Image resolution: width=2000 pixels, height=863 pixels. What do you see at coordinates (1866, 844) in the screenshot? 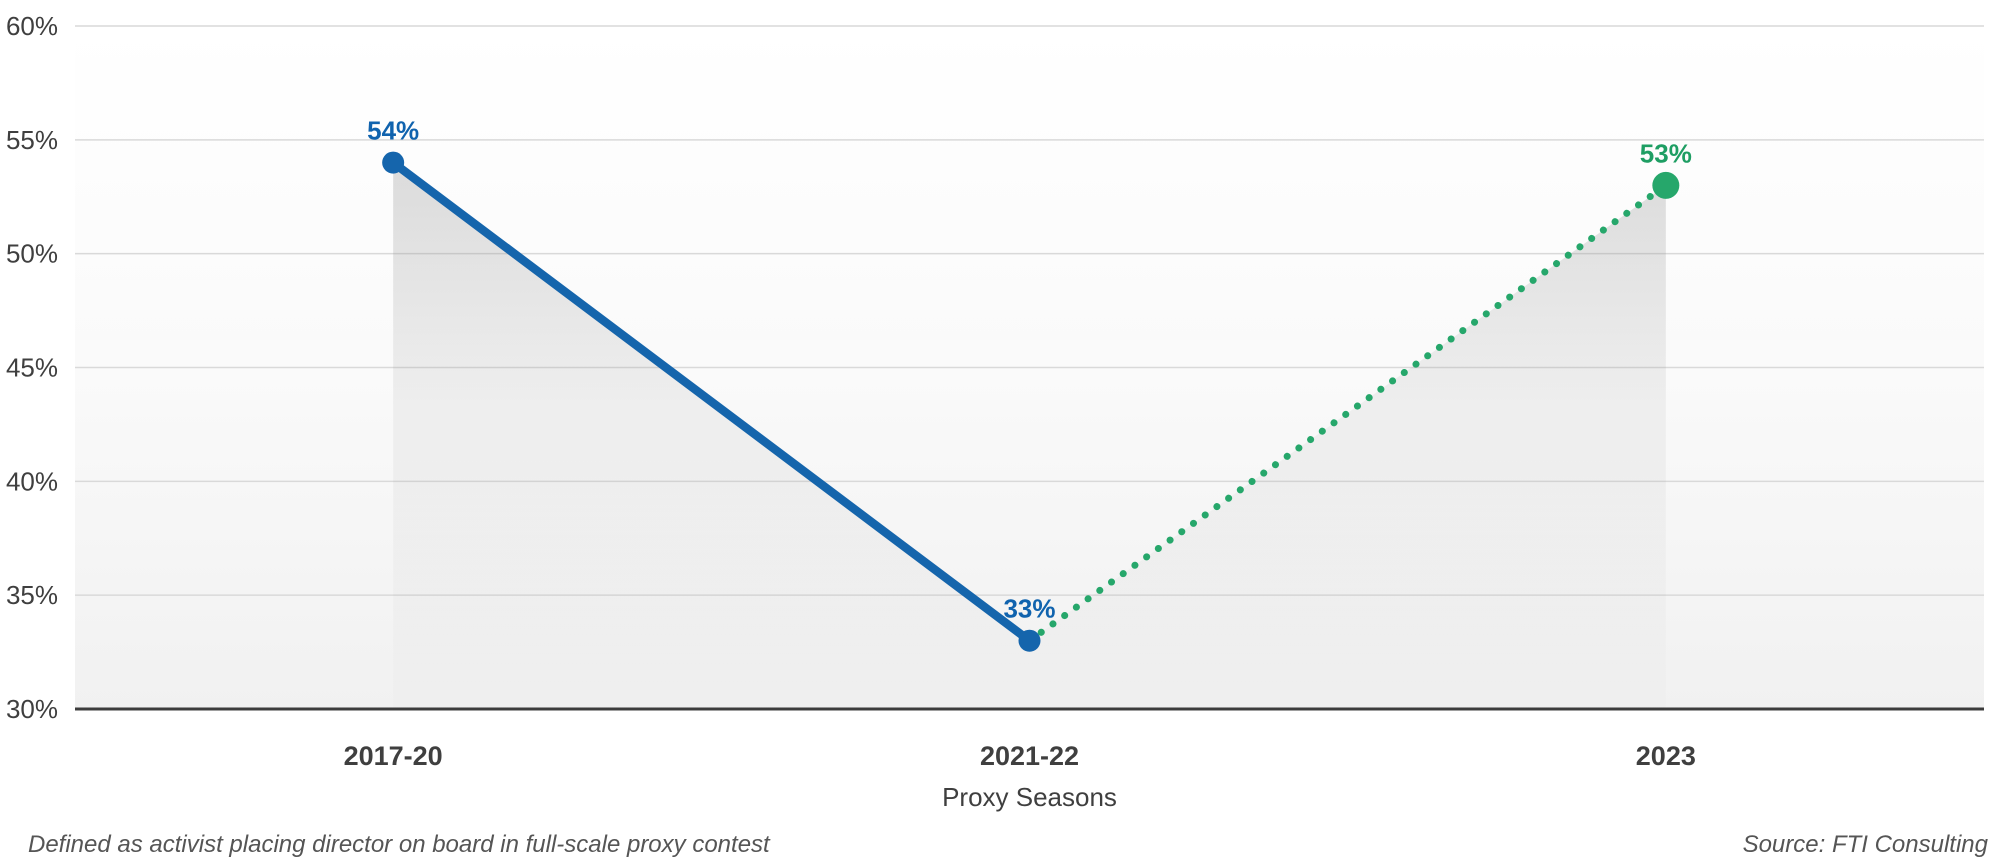
I see `source-credit: Source: FTI Consulting` at bounding box center [1866, 844].